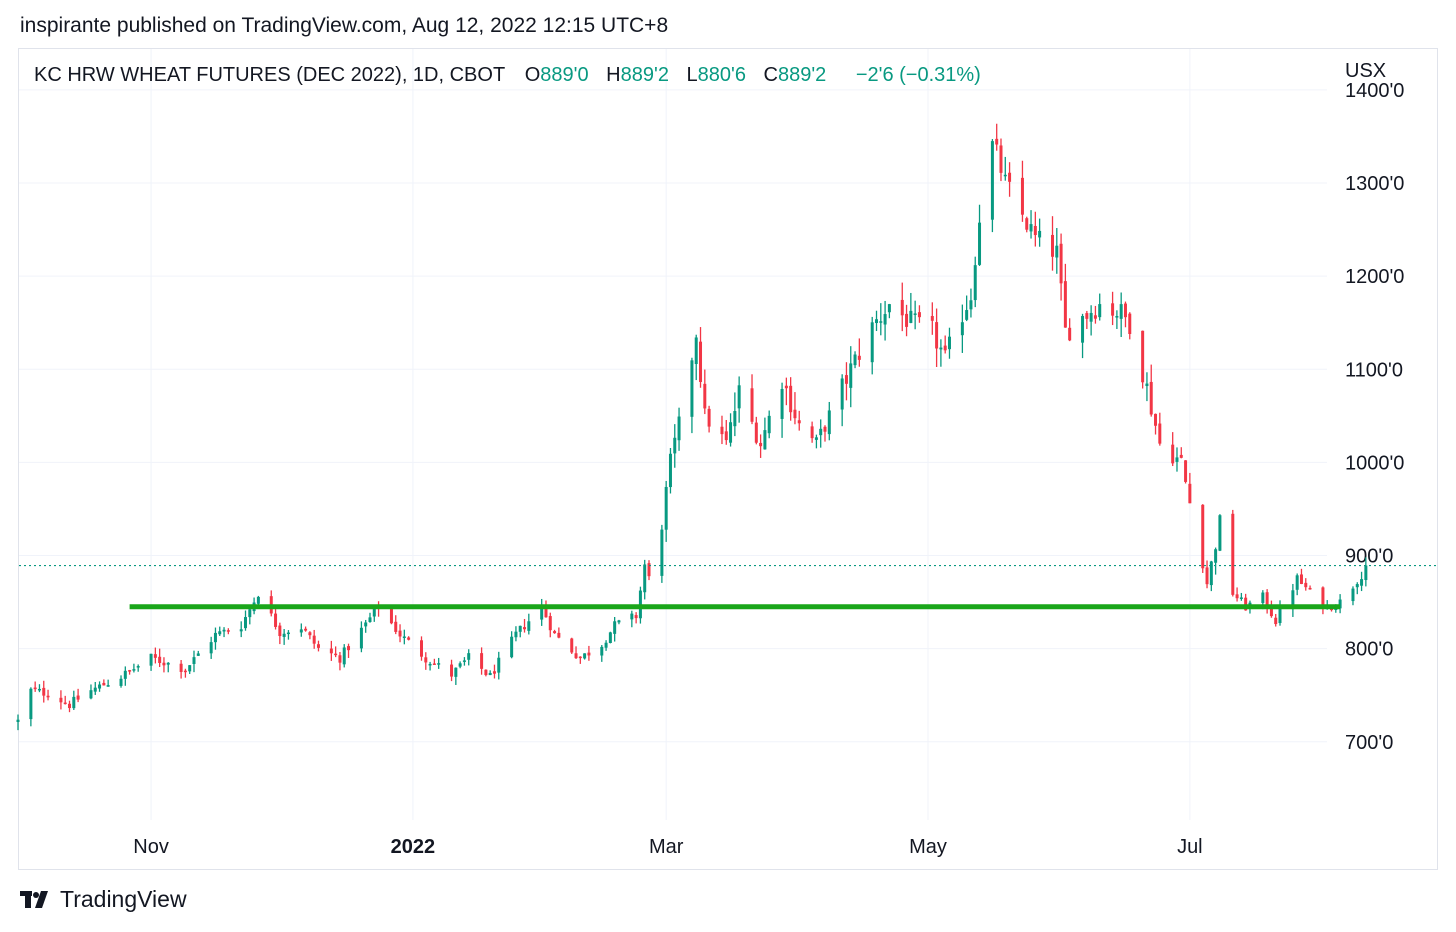  I want to click on currency-label: USX, so click(1366, 71).